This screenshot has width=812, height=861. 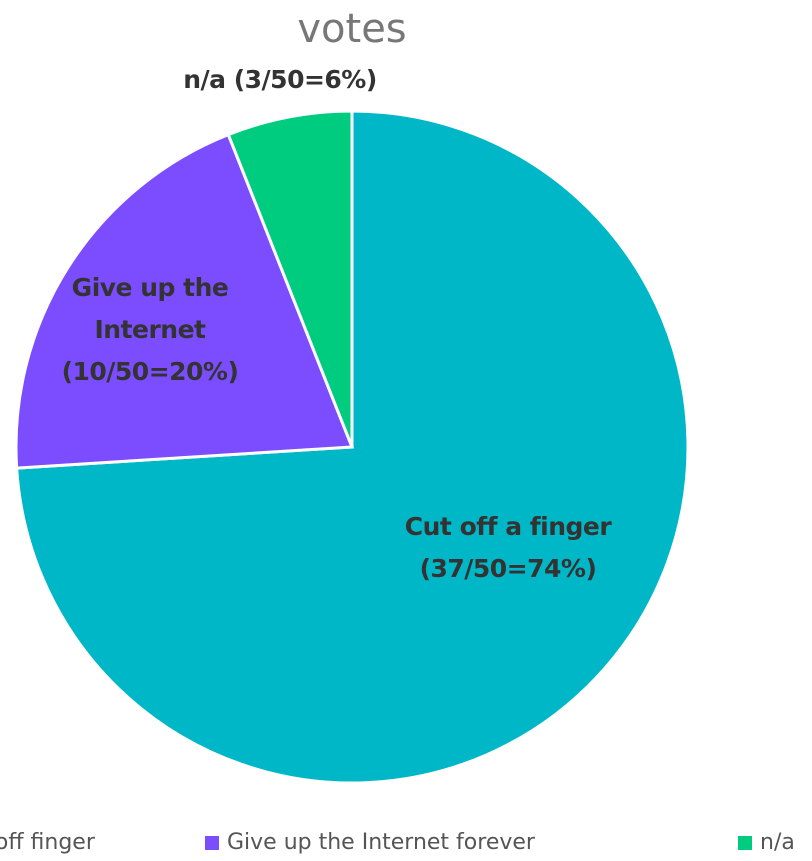 I want to click on legend-label: n/a, so click(x=777, y=842).